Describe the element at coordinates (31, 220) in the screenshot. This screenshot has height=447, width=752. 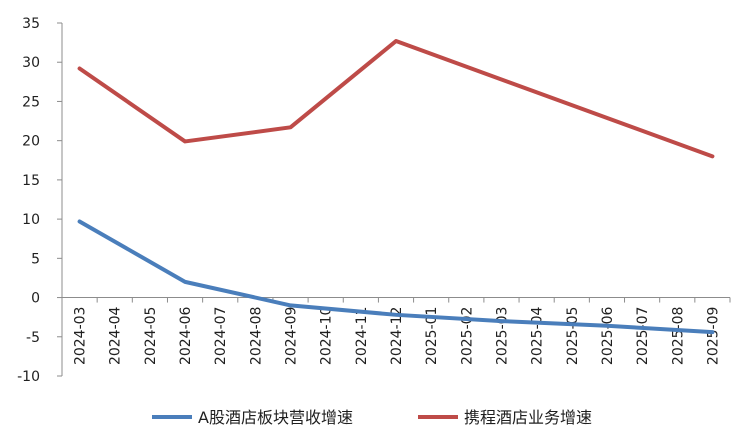
I see `y-tick-label: 10` at that location.